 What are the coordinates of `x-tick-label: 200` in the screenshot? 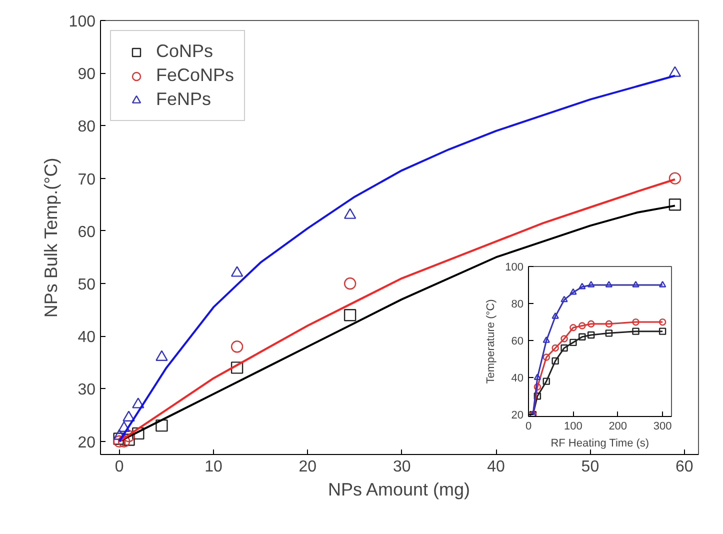 It's located at (618, 426).